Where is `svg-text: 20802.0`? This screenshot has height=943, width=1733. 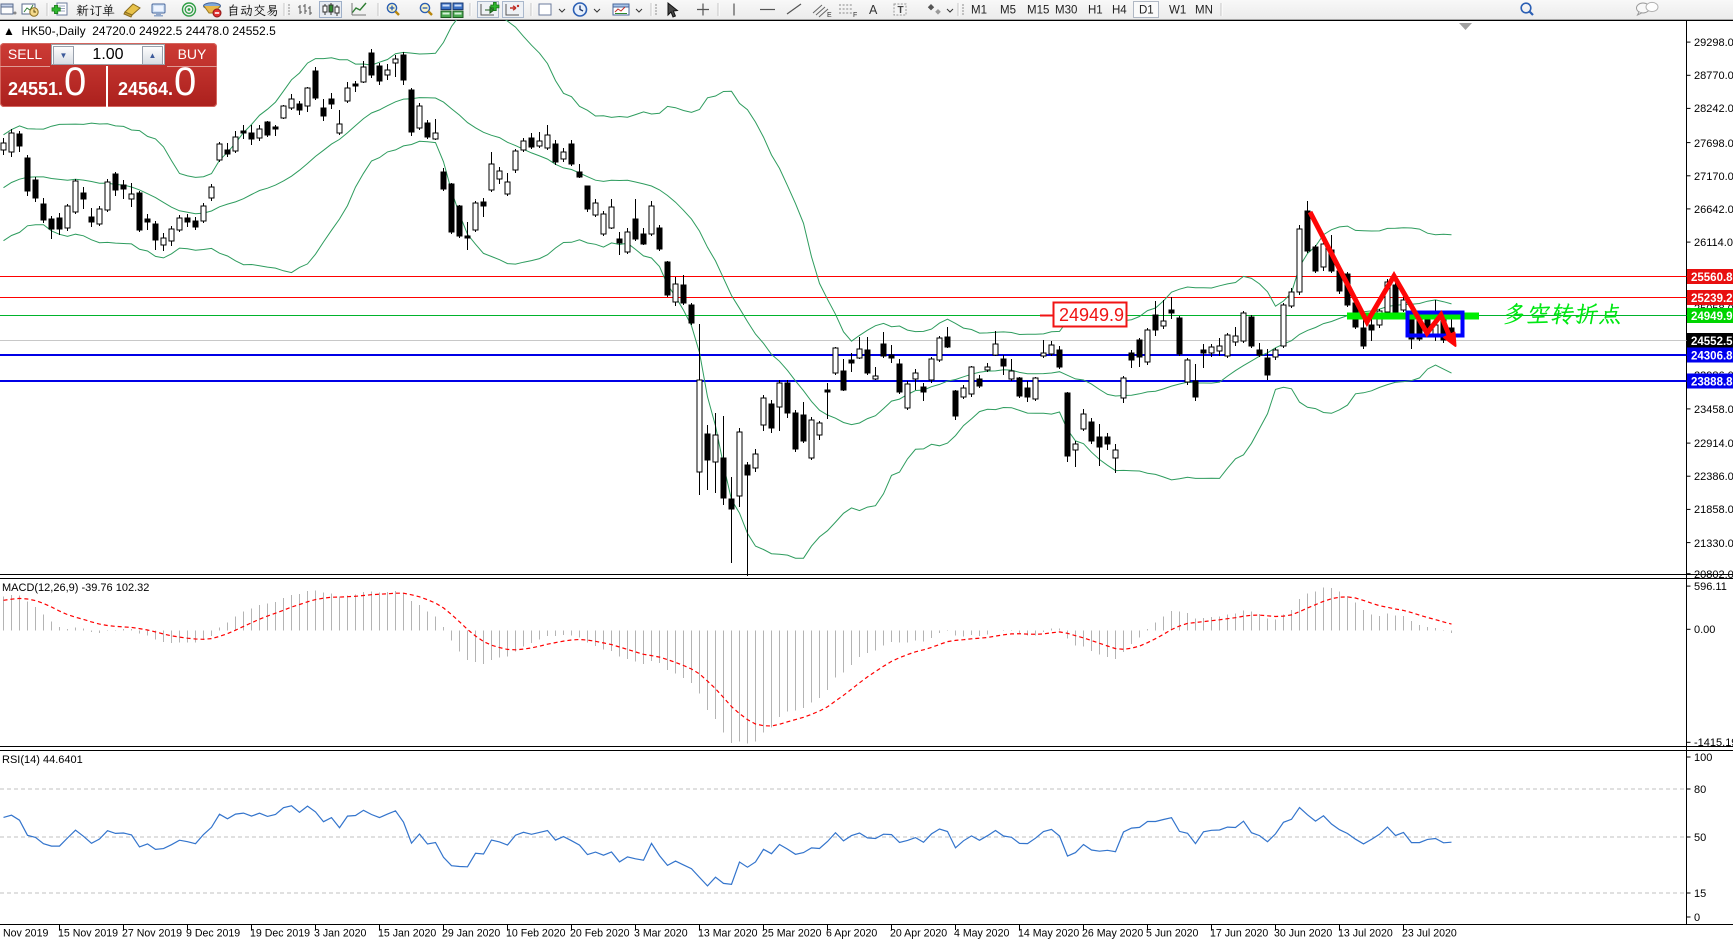
svg-text: 20802.0 is located at coordinates (1713, 575).